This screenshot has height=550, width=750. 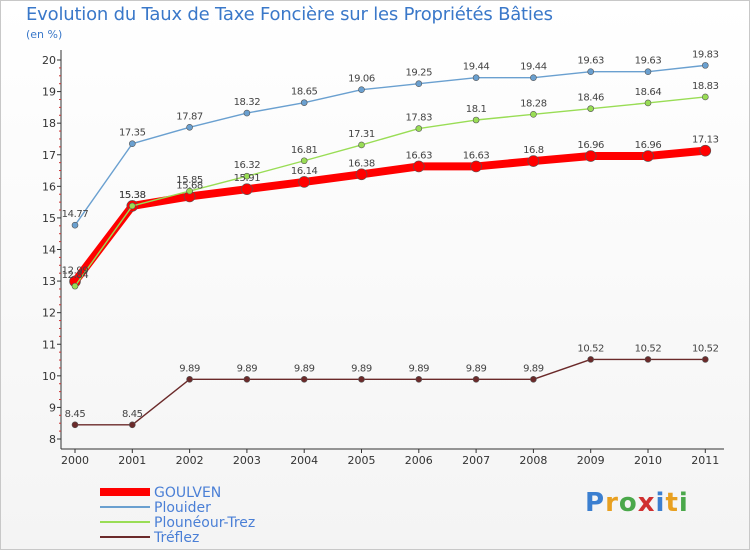 What do you see at coordinates (49, 186) in the screenshot?
I see `y-tick-label: 16` at bounding box center [49, 186].